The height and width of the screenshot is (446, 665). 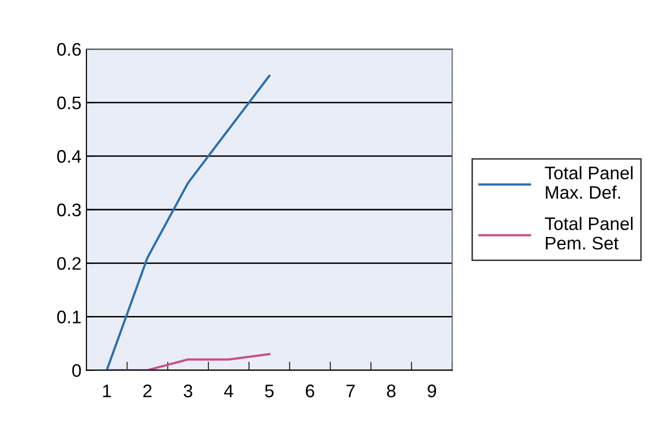 What do you see at coordinates (69, 49) in the screenshot?
I see `y-tick-label: 0.6` at bounding box center [69, 49].